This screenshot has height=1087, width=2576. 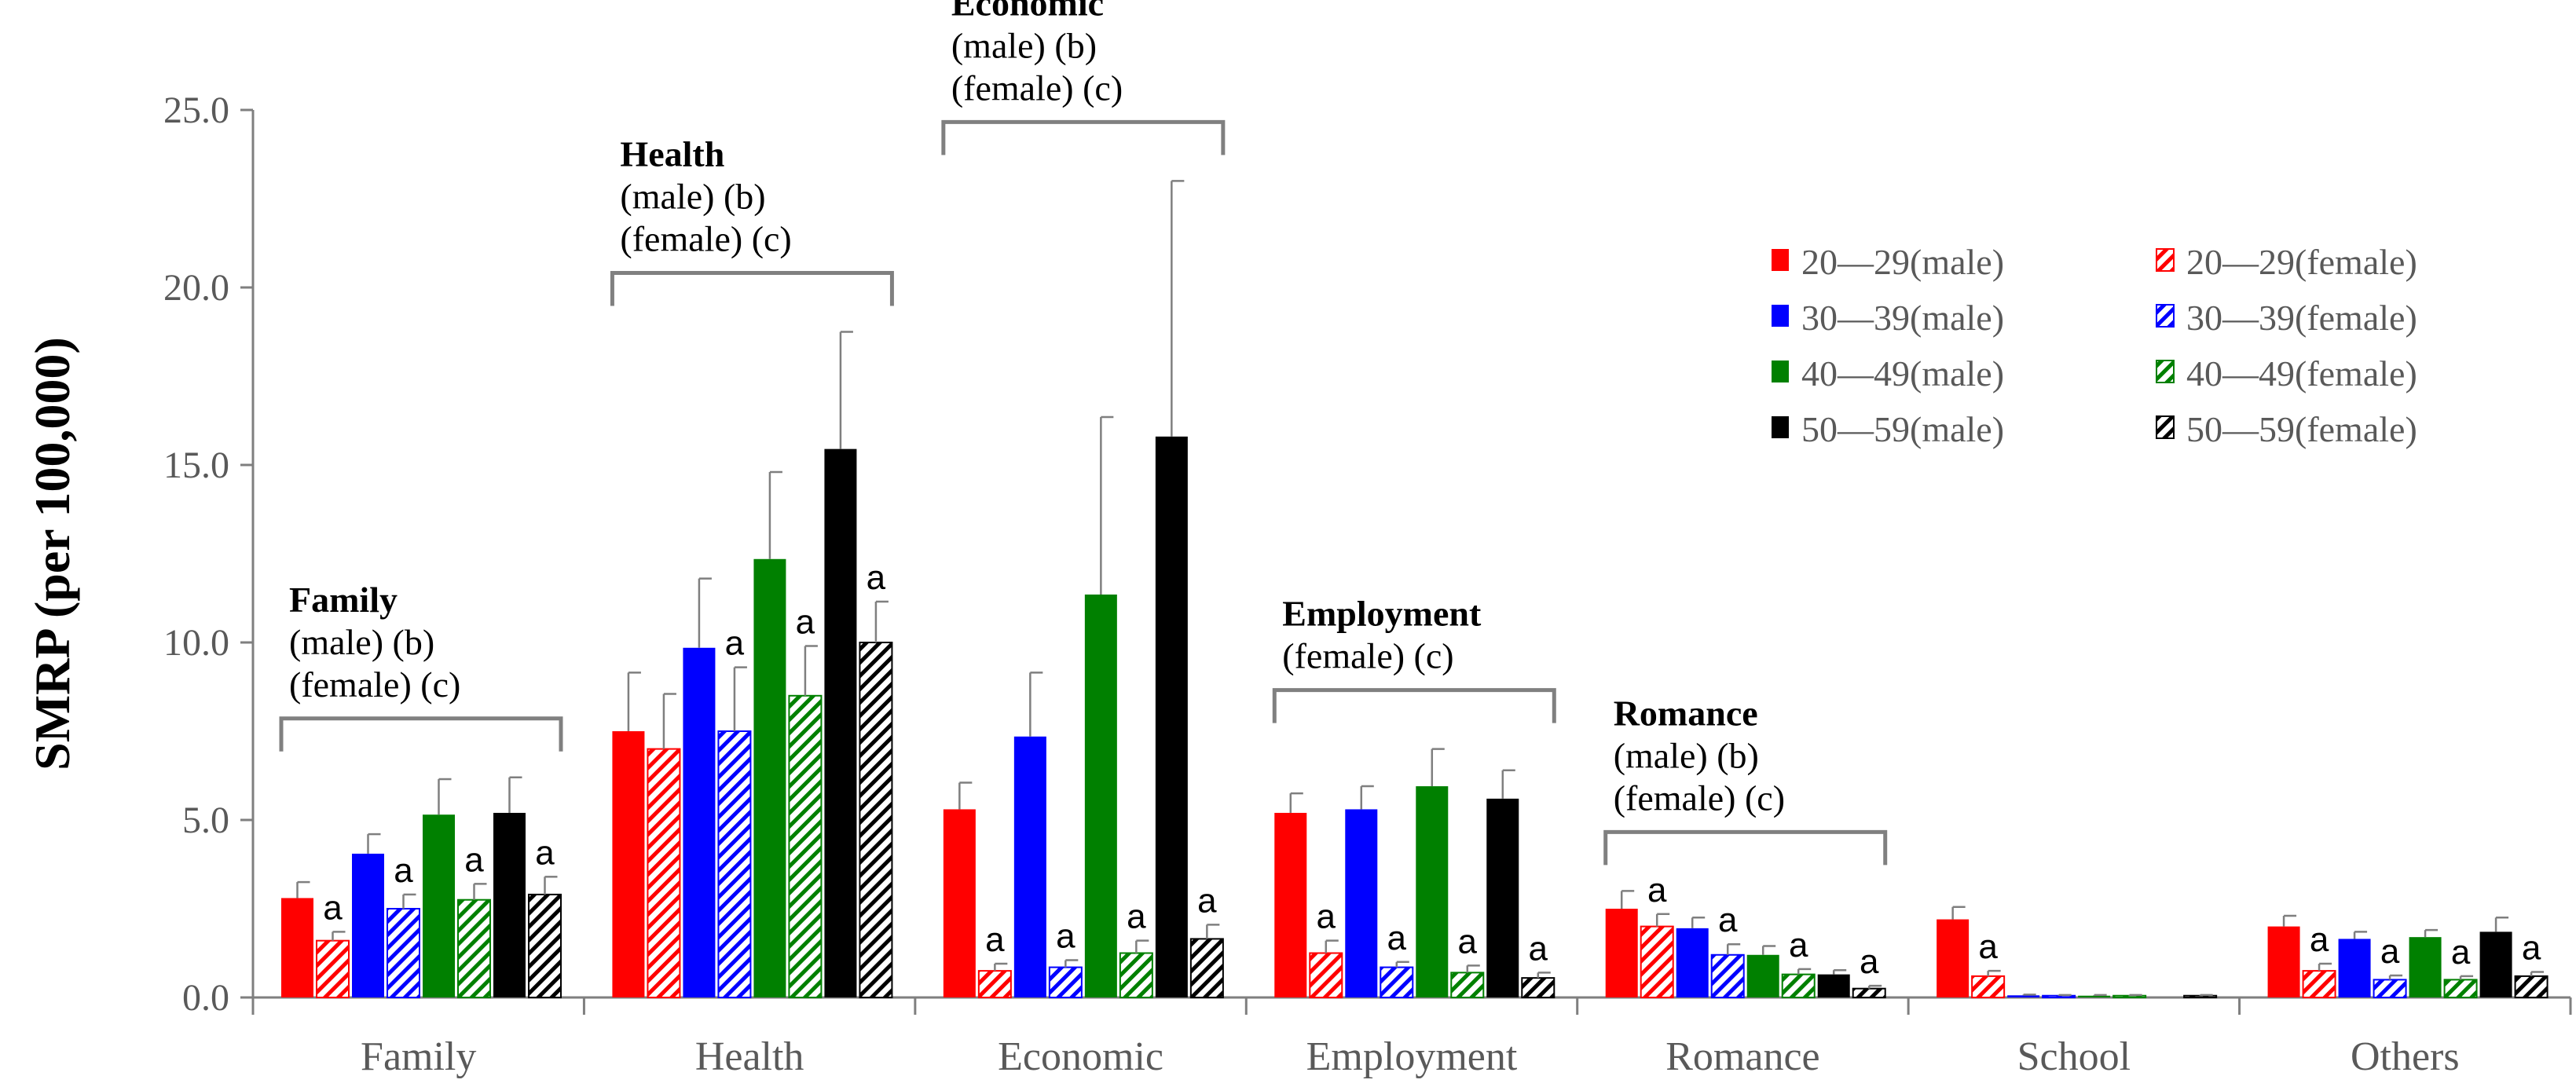 What do you see at coordinates (418, 1056) in the screenshot?
I see `x-category-label: Family` at bounding box center [418, 1056].